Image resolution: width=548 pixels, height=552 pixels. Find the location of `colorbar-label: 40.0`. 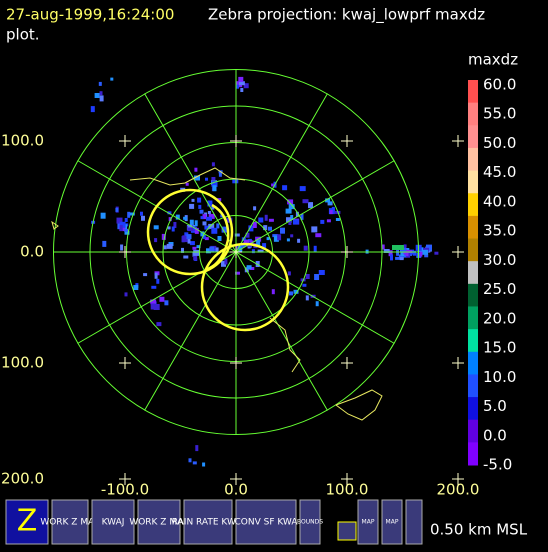

colorbar-label: 40.0 is located at coordinates (499, 201).